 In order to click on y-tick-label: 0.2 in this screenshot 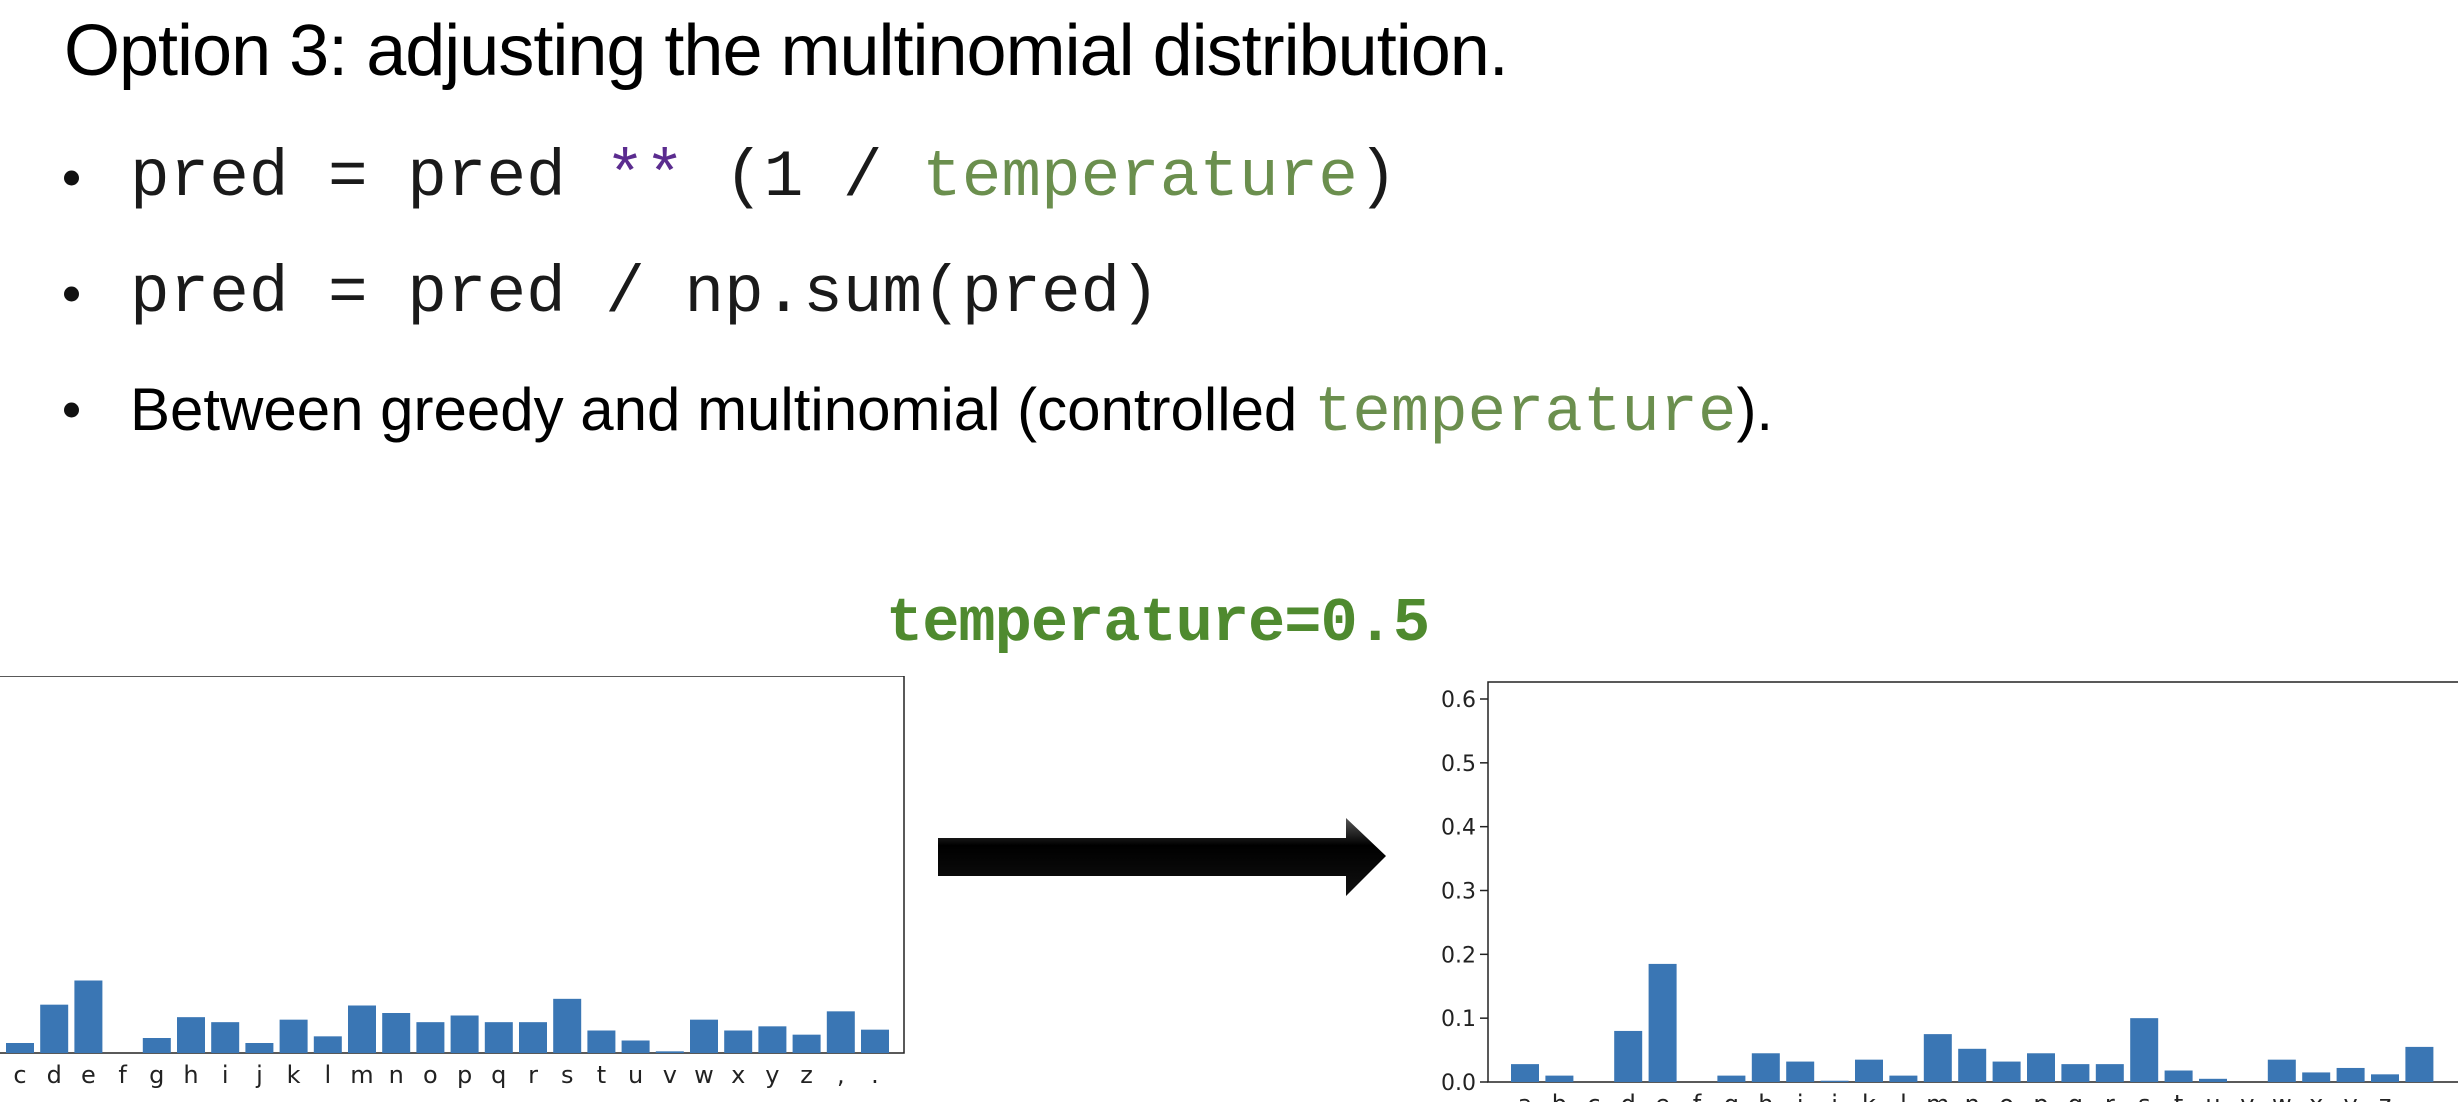, I will do `click(1458, 955)`.